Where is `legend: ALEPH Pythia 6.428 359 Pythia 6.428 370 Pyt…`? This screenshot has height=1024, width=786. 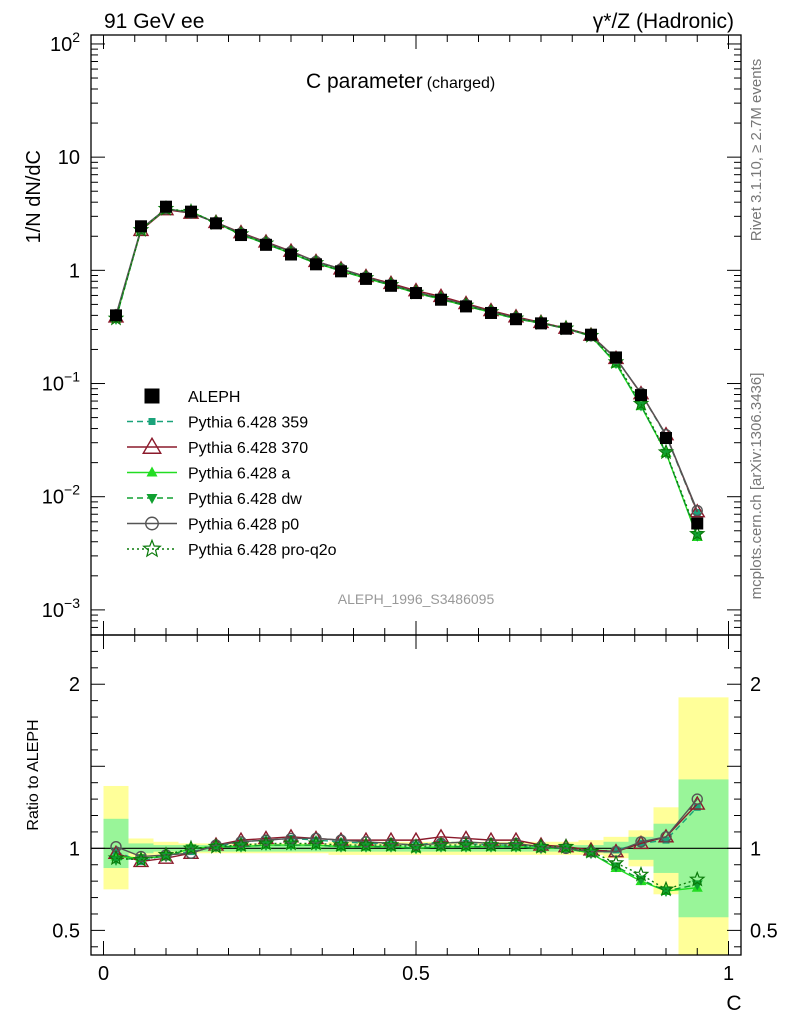
legend: ALEPH Pythia 6.428 359 Pythia 6.428 370 Pyt… is located at coordinates (232, 473).